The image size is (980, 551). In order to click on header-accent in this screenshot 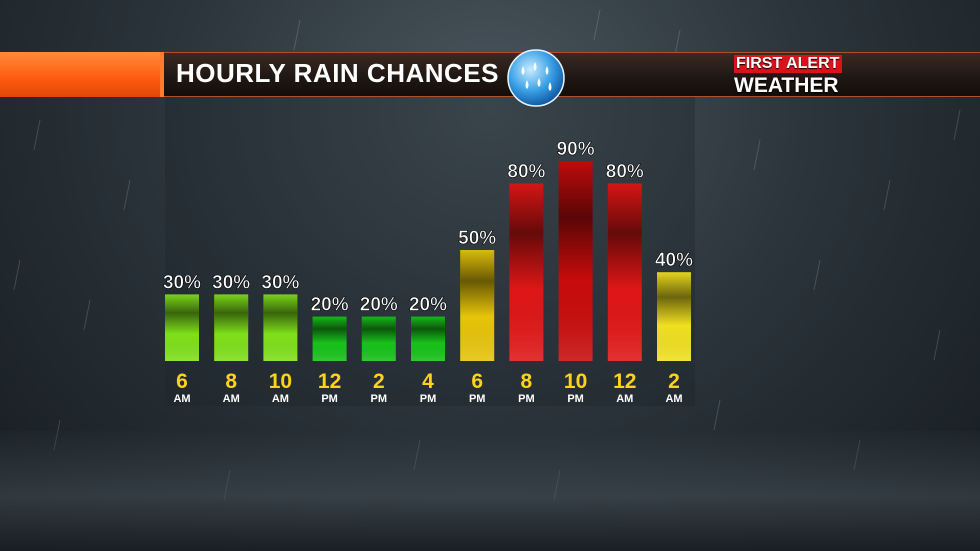, I will do `click(80, 74)`.